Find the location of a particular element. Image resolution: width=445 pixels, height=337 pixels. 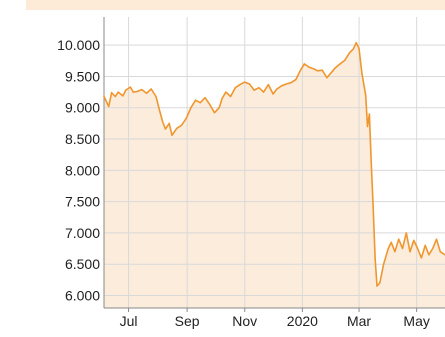

y-tick-label: 8.000 is located at coordinates (82, 170).